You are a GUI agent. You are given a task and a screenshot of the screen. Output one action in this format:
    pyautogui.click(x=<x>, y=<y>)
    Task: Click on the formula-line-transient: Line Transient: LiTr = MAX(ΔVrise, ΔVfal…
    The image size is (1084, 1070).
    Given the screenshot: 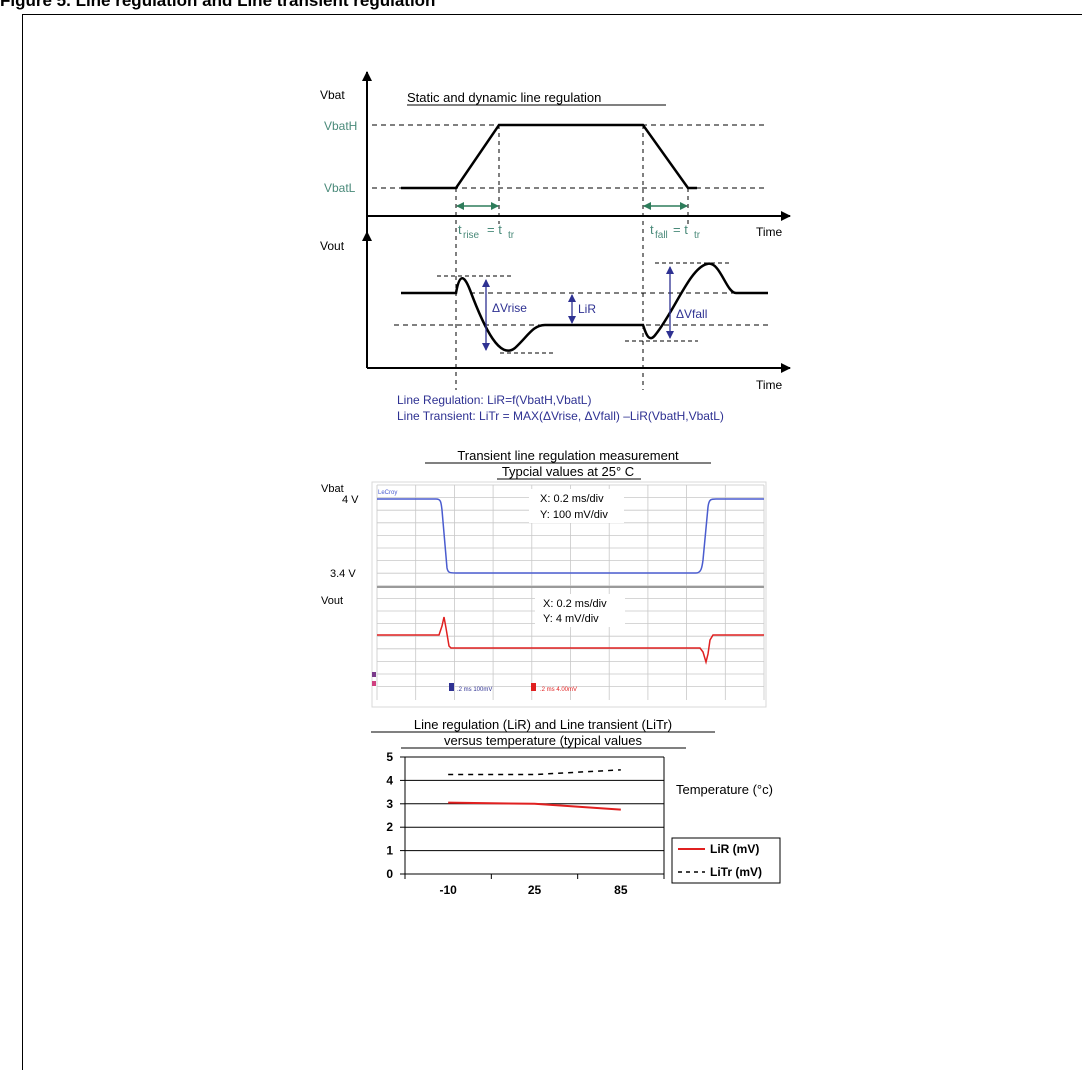 What is the action you would take?
    pyautogui.click(x=560, y=416)
    